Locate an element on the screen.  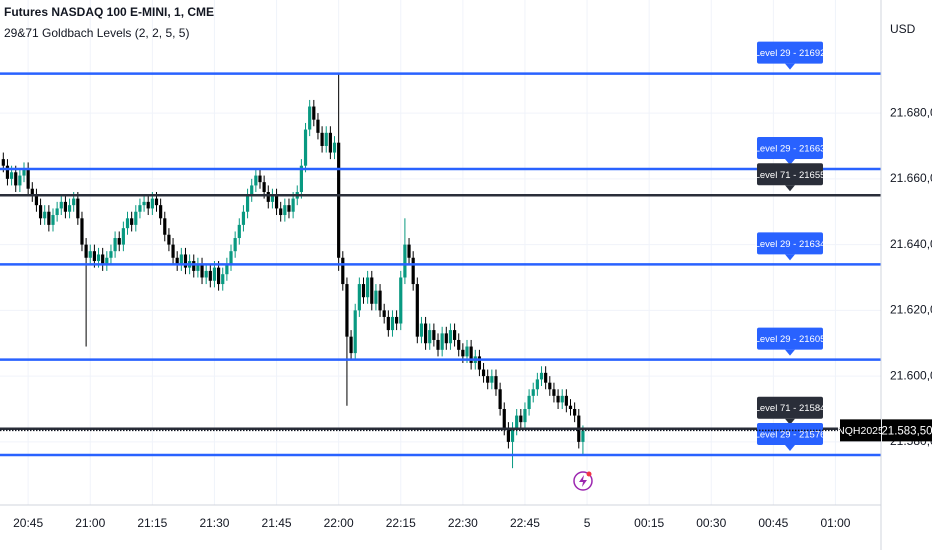
x-tick-label: 22:00 is located at coordinates (339, 523).